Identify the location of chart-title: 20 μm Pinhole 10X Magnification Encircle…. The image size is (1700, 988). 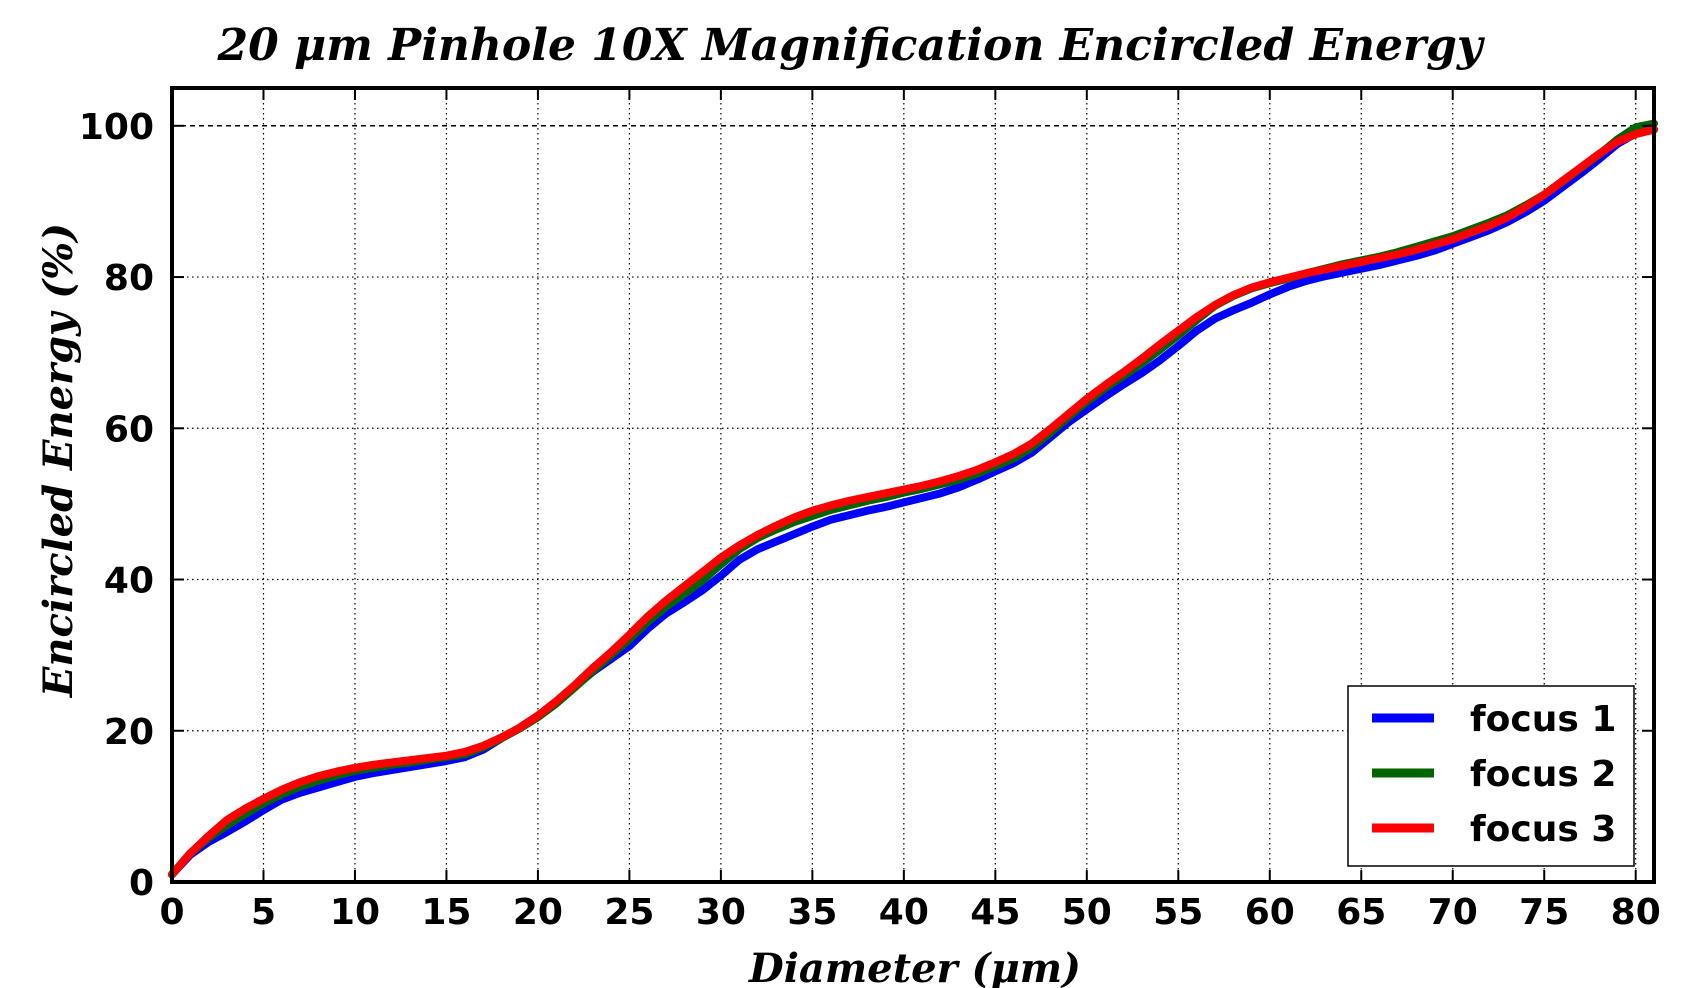
(851, 45).